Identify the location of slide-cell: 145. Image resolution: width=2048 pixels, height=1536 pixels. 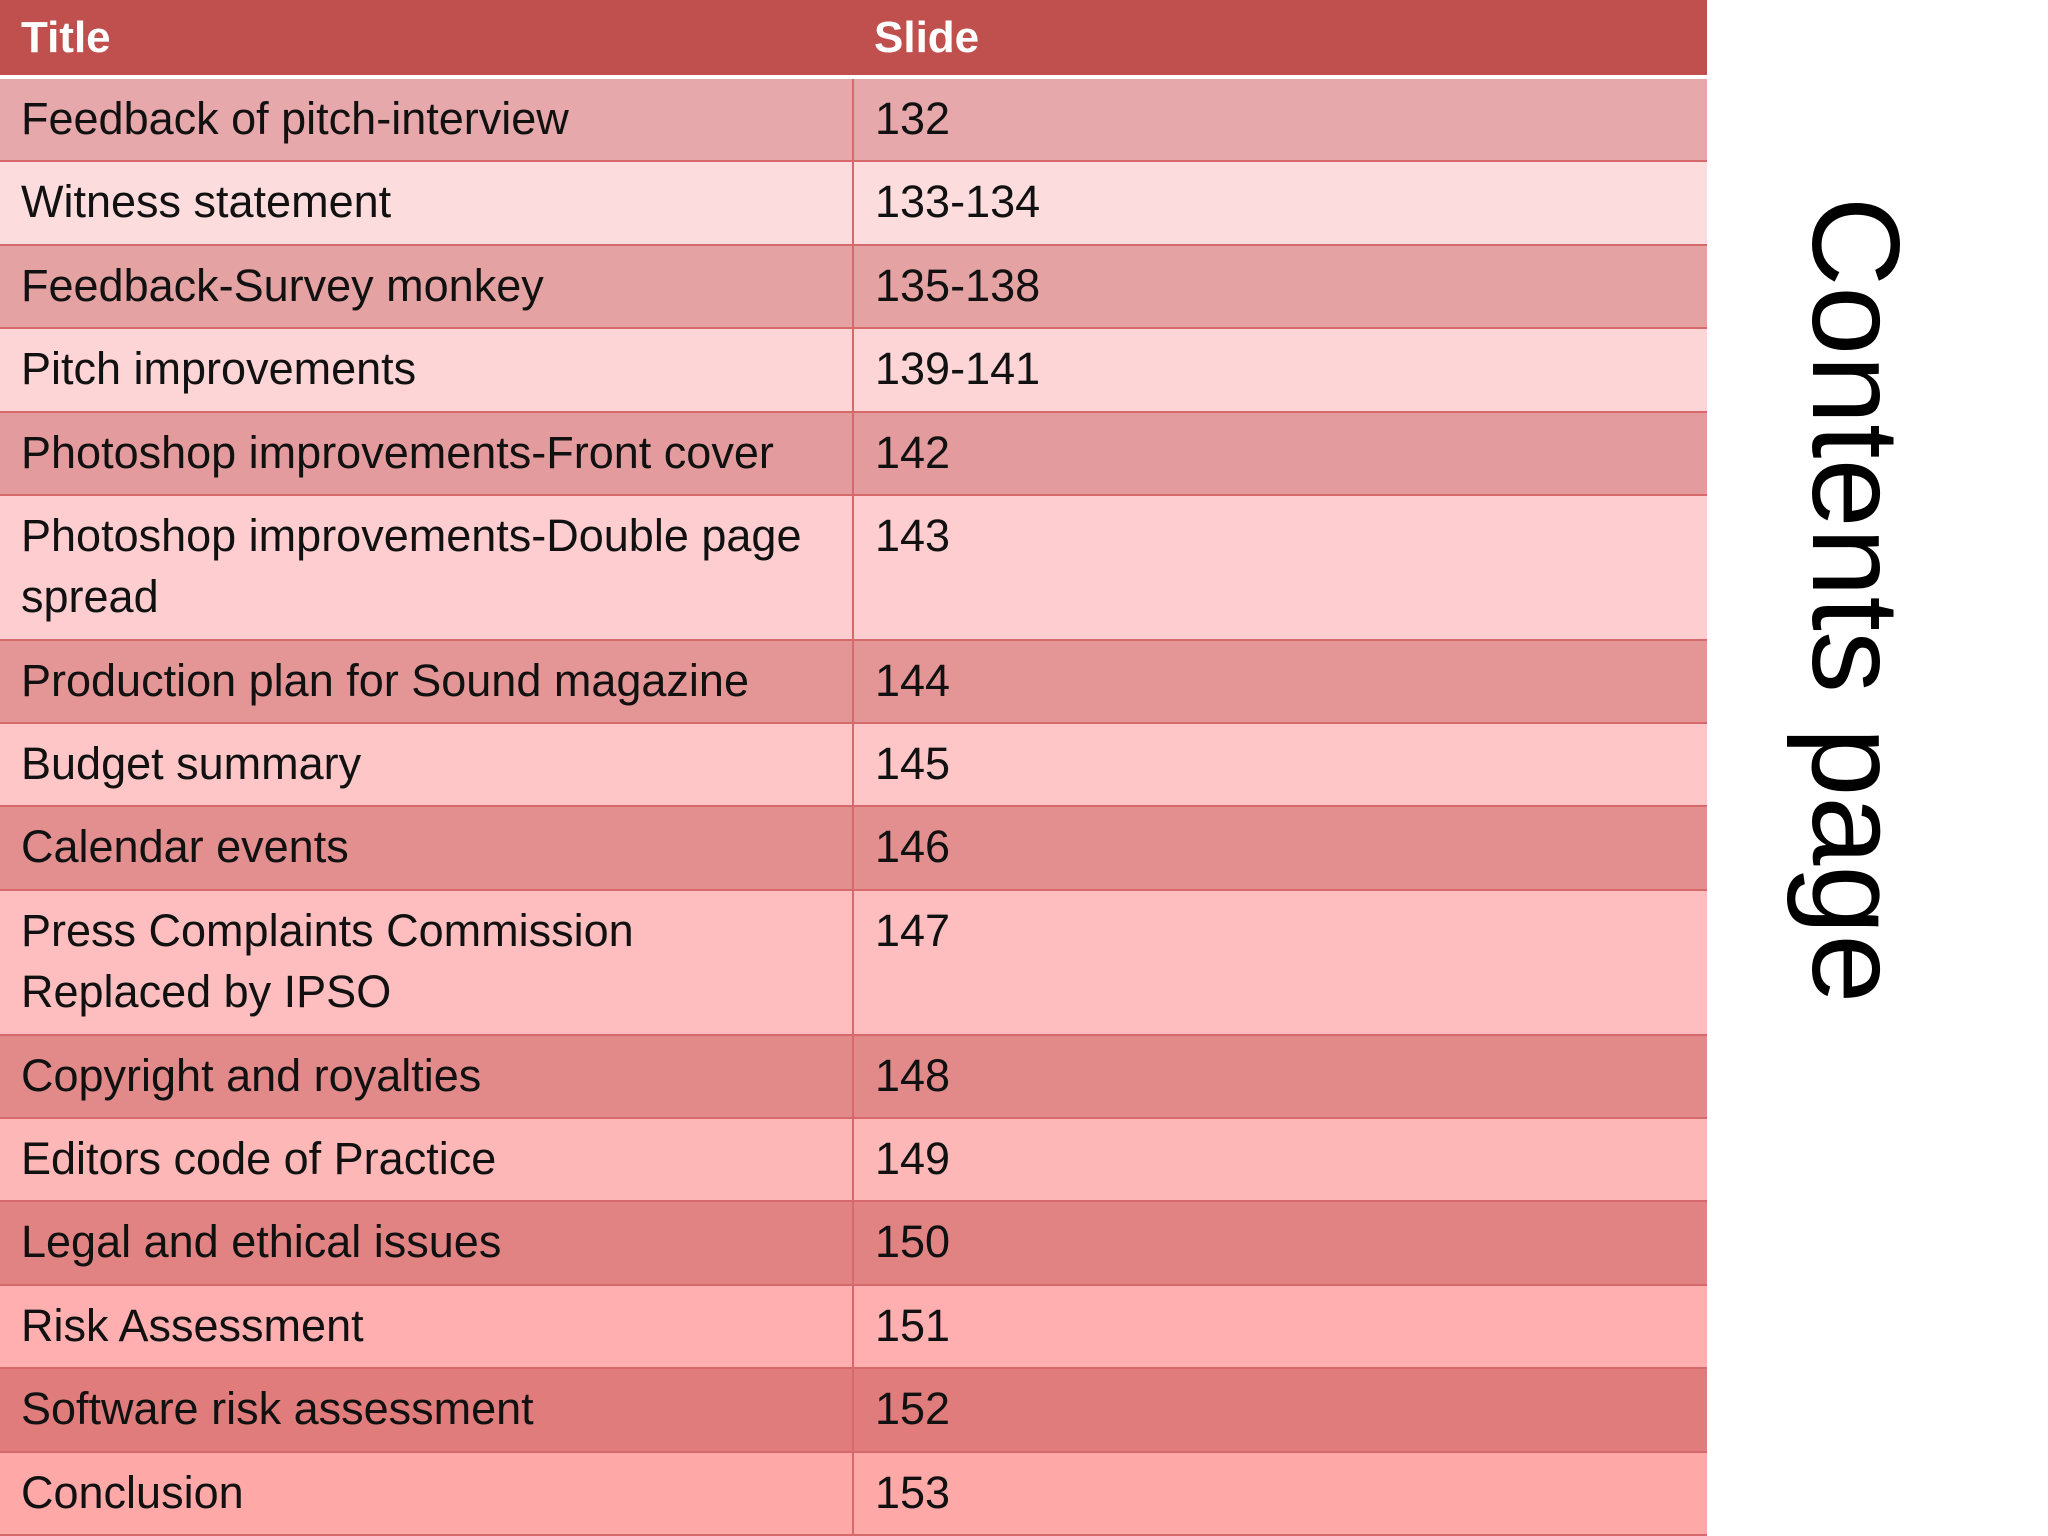
(1279, 765).